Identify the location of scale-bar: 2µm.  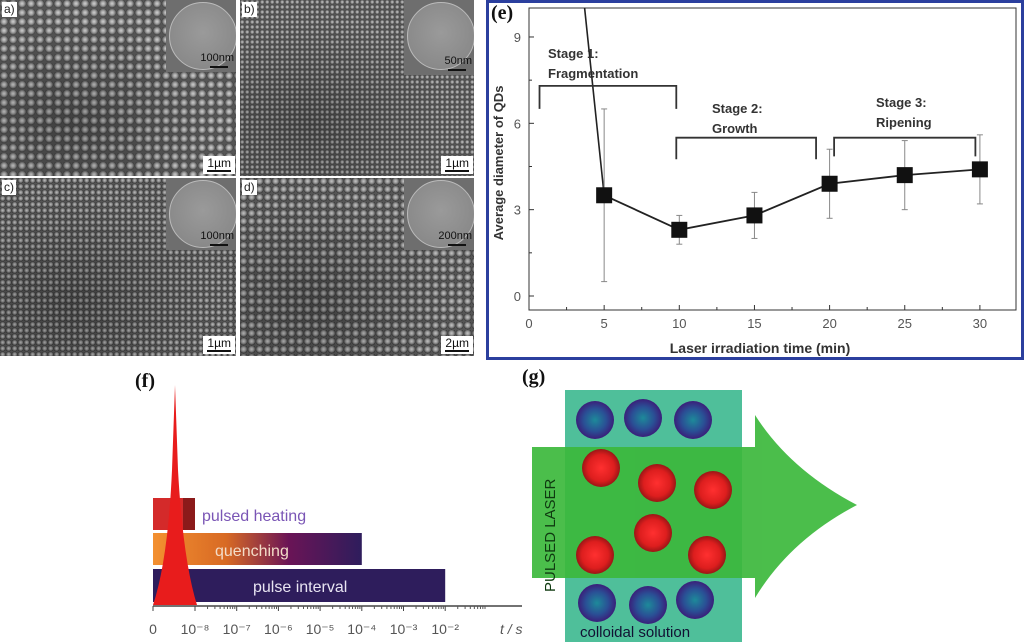
(457, 345).